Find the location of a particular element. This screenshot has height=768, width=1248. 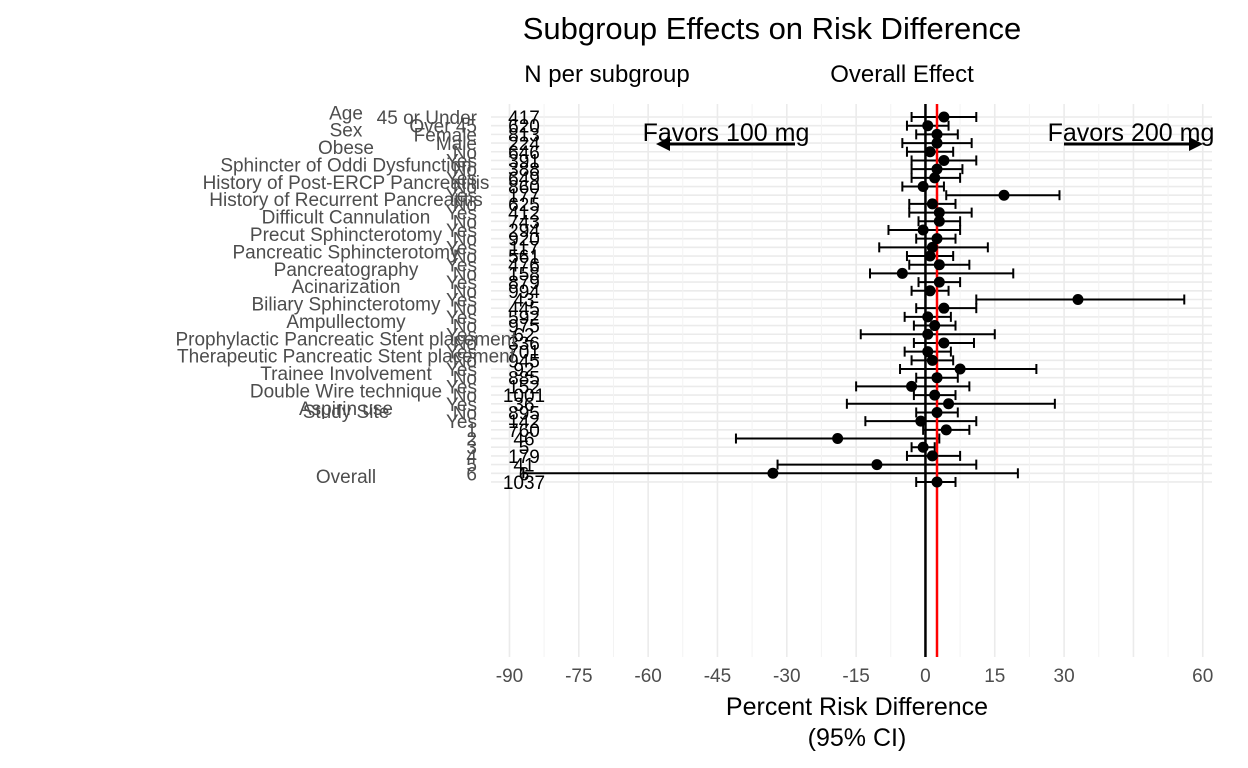

n-label: 994 is located at coordinates (524, 292).